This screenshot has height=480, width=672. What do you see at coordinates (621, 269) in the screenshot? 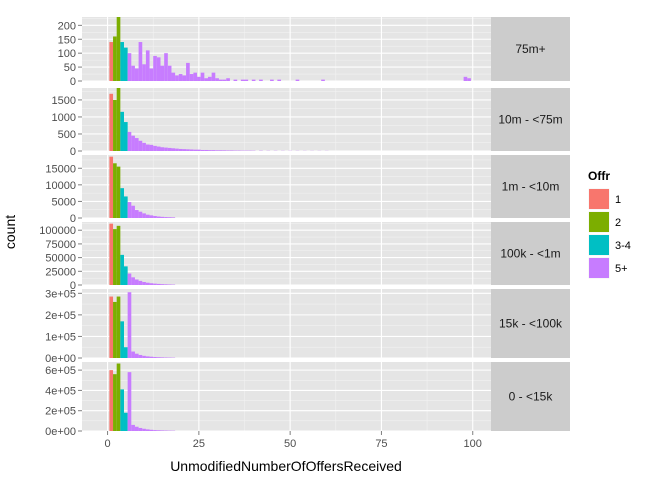
I see `legend-label: 5+` at bounding box center [621, 269].